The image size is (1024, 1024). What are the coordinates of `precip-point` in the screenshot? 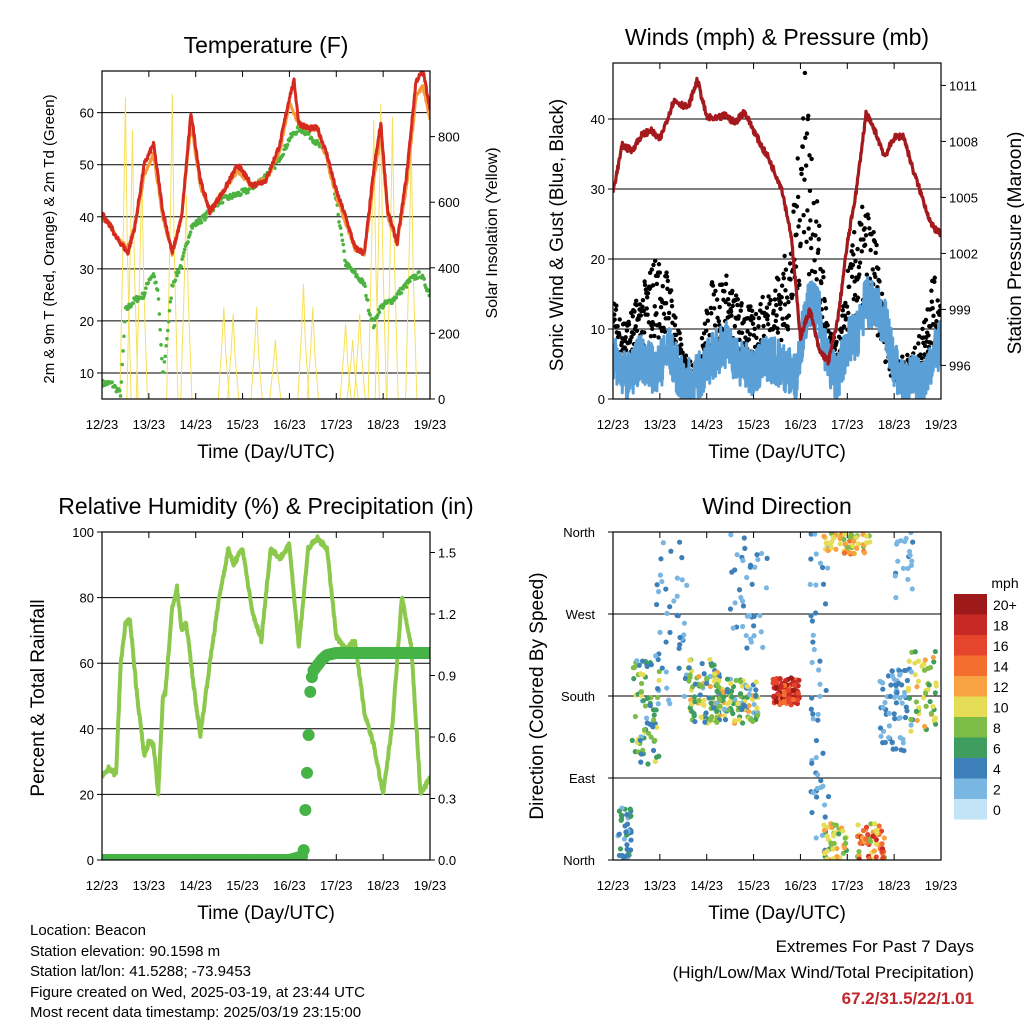 It's located at (305, 809).